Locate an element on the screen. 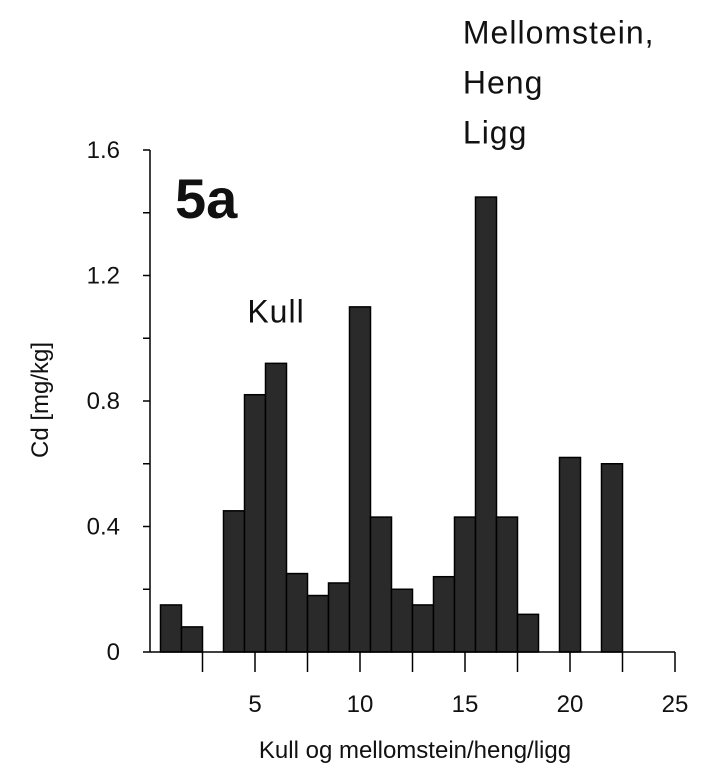  x-tick-label: 15 is located at coordinates (465, 704).